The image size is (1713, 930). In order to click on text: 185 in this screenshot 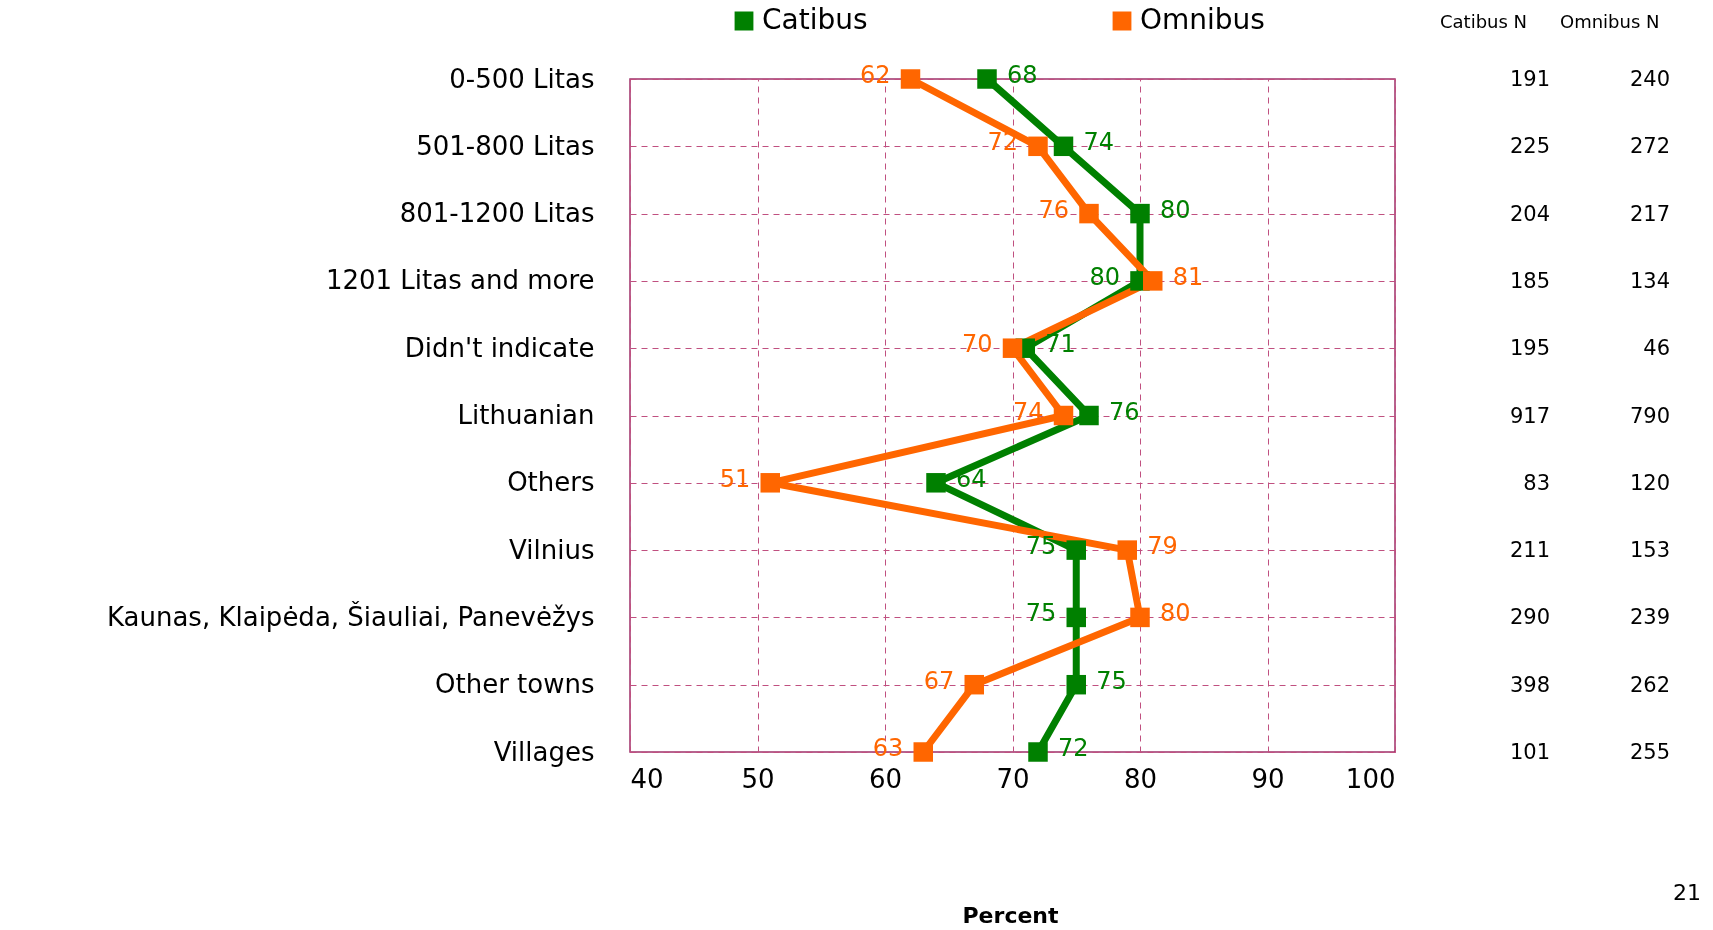, I will do `click(1529, 280)`.